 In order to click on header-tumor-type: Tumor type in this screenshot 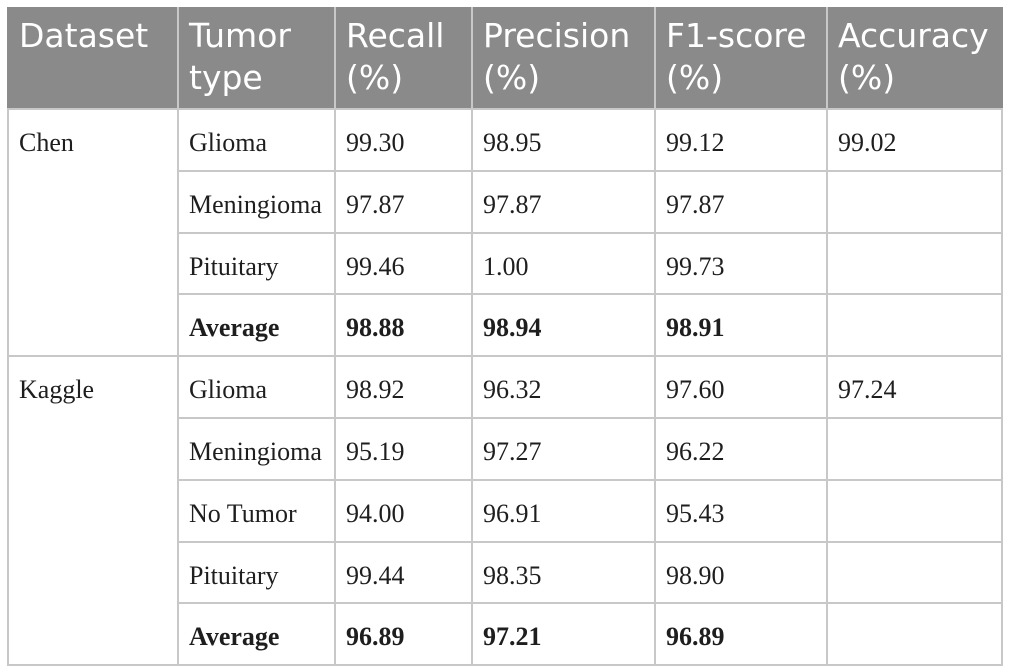, I will do `click(256, 58)`.